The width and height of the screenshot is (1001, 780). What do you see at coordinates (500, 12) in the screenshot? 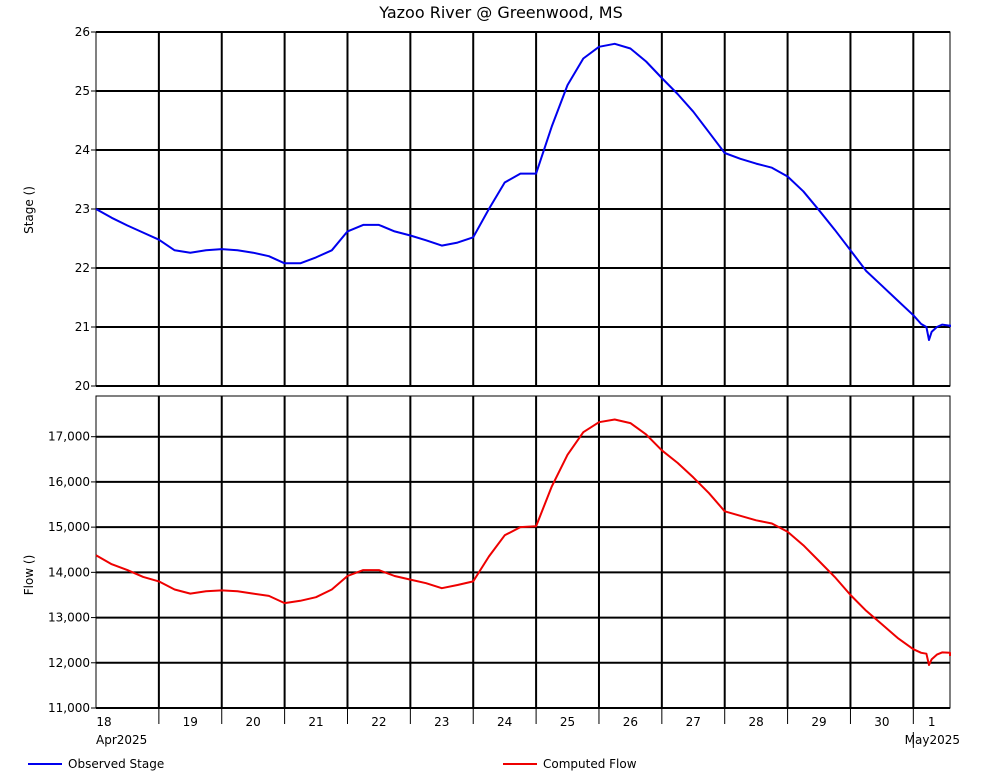
I see `chart-title: Yazoo River @ Greenwood, MS` at bounding box center [500, 12].